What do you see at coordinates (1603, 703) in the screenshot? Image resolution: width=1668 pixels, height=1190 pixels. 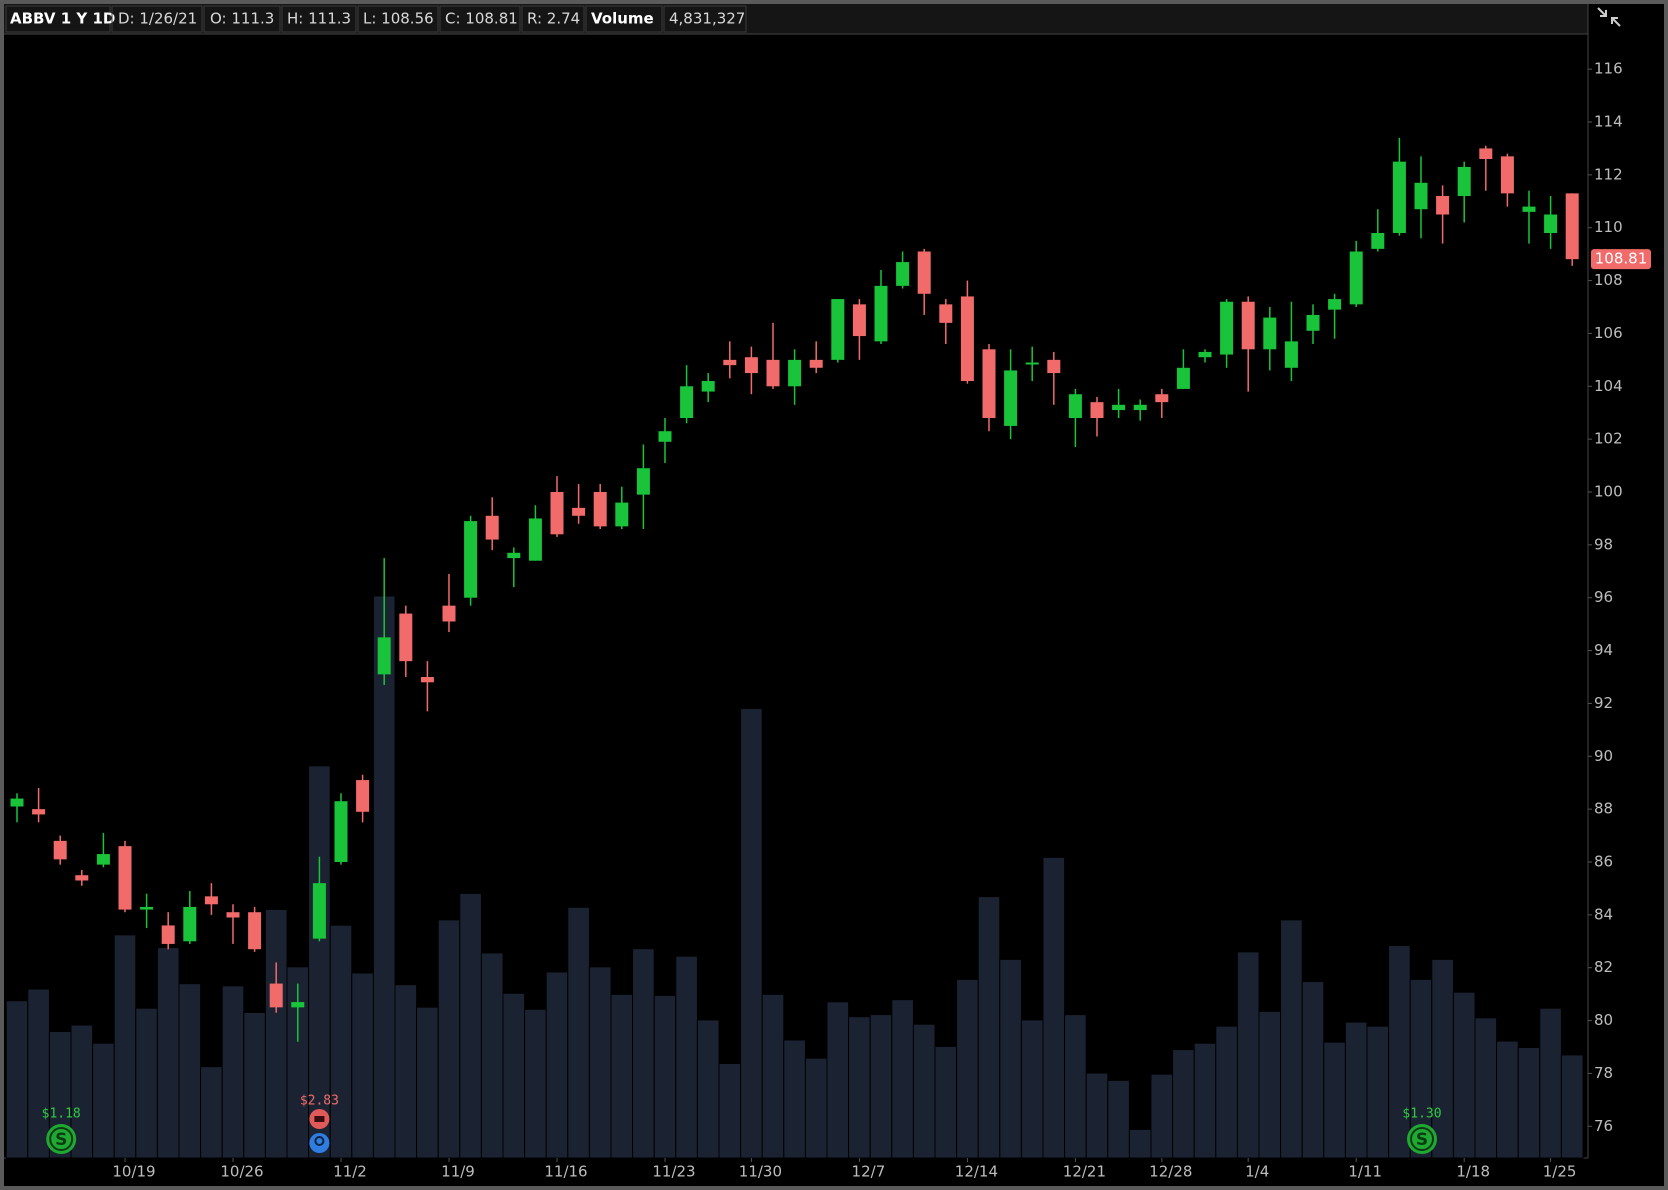 I see `y-tick-label: 92` at bounding box center [1603, 703].